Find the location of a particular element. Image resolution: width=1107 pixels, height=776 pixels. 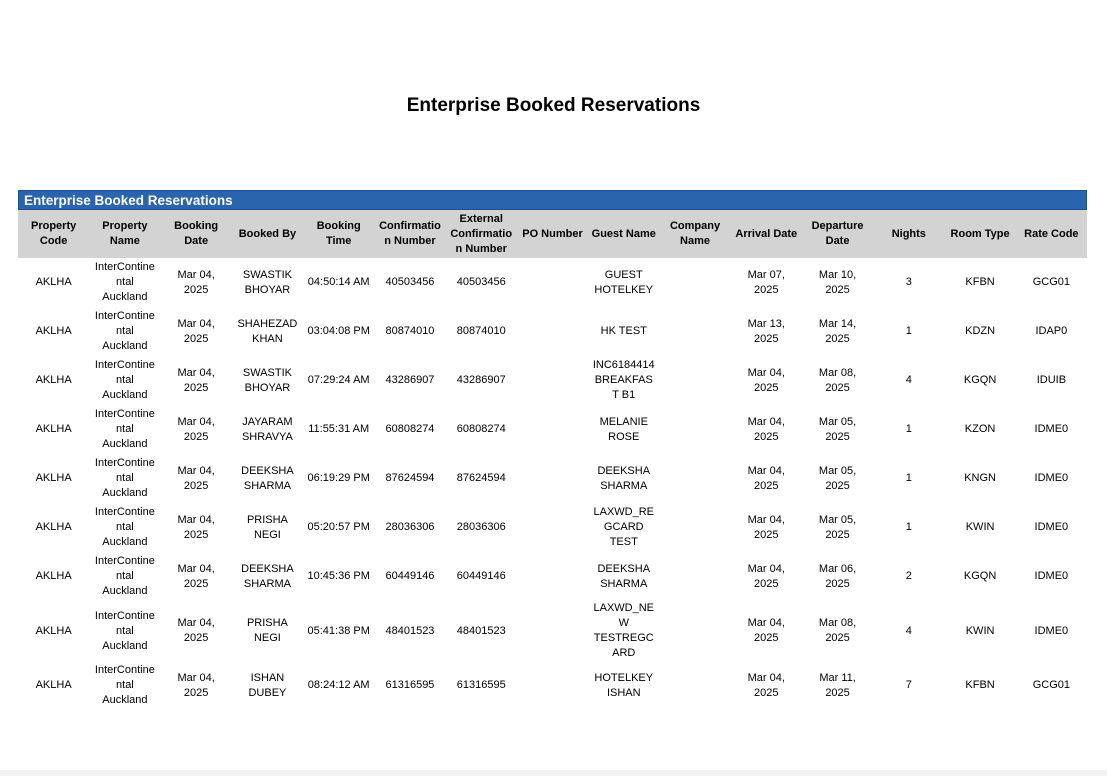

footer-strip is located at coordinates (553, 773).